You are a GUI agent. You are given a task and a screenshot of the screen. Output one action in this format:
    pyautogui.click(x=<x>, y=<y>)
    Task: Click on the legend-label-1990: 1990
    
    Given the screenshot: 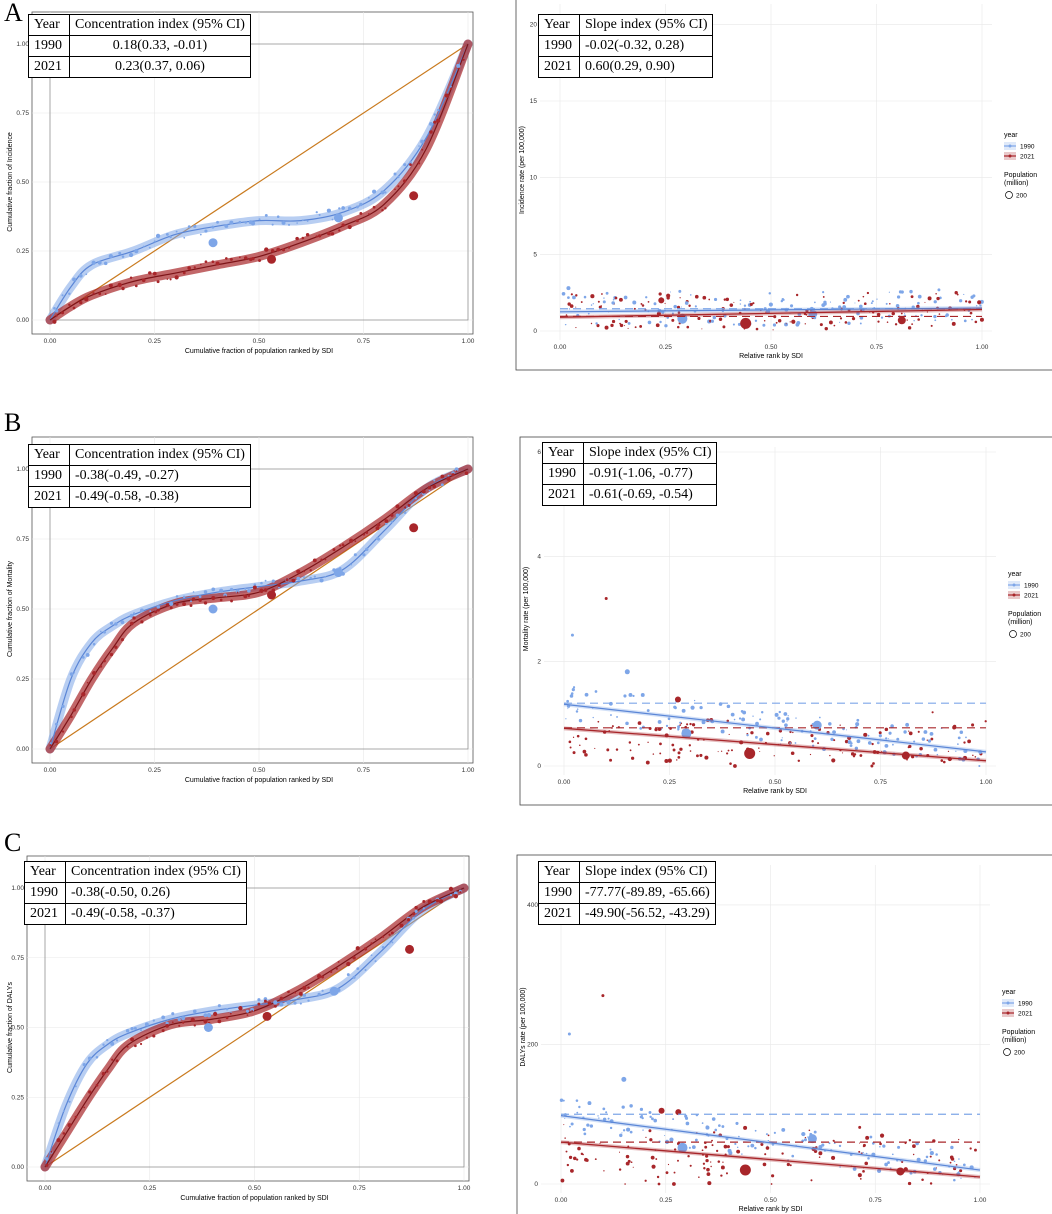 What is the action you would take?
    pyautogui.click(x=1027, y=147)
    